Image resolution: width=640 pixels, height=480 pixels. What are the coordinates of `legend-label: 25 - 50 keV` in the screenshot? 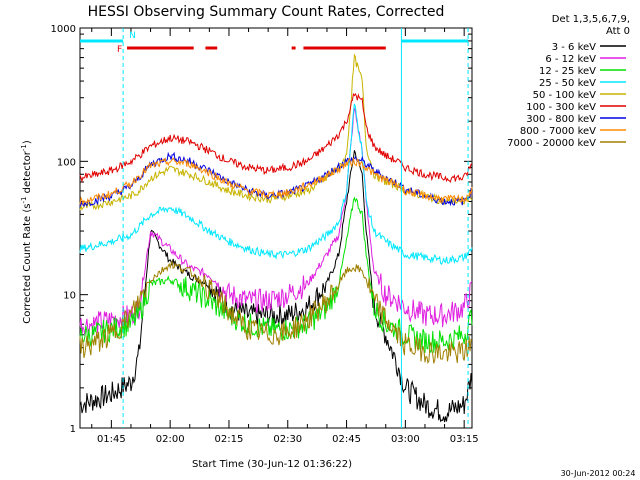 It's located at (567, 83).